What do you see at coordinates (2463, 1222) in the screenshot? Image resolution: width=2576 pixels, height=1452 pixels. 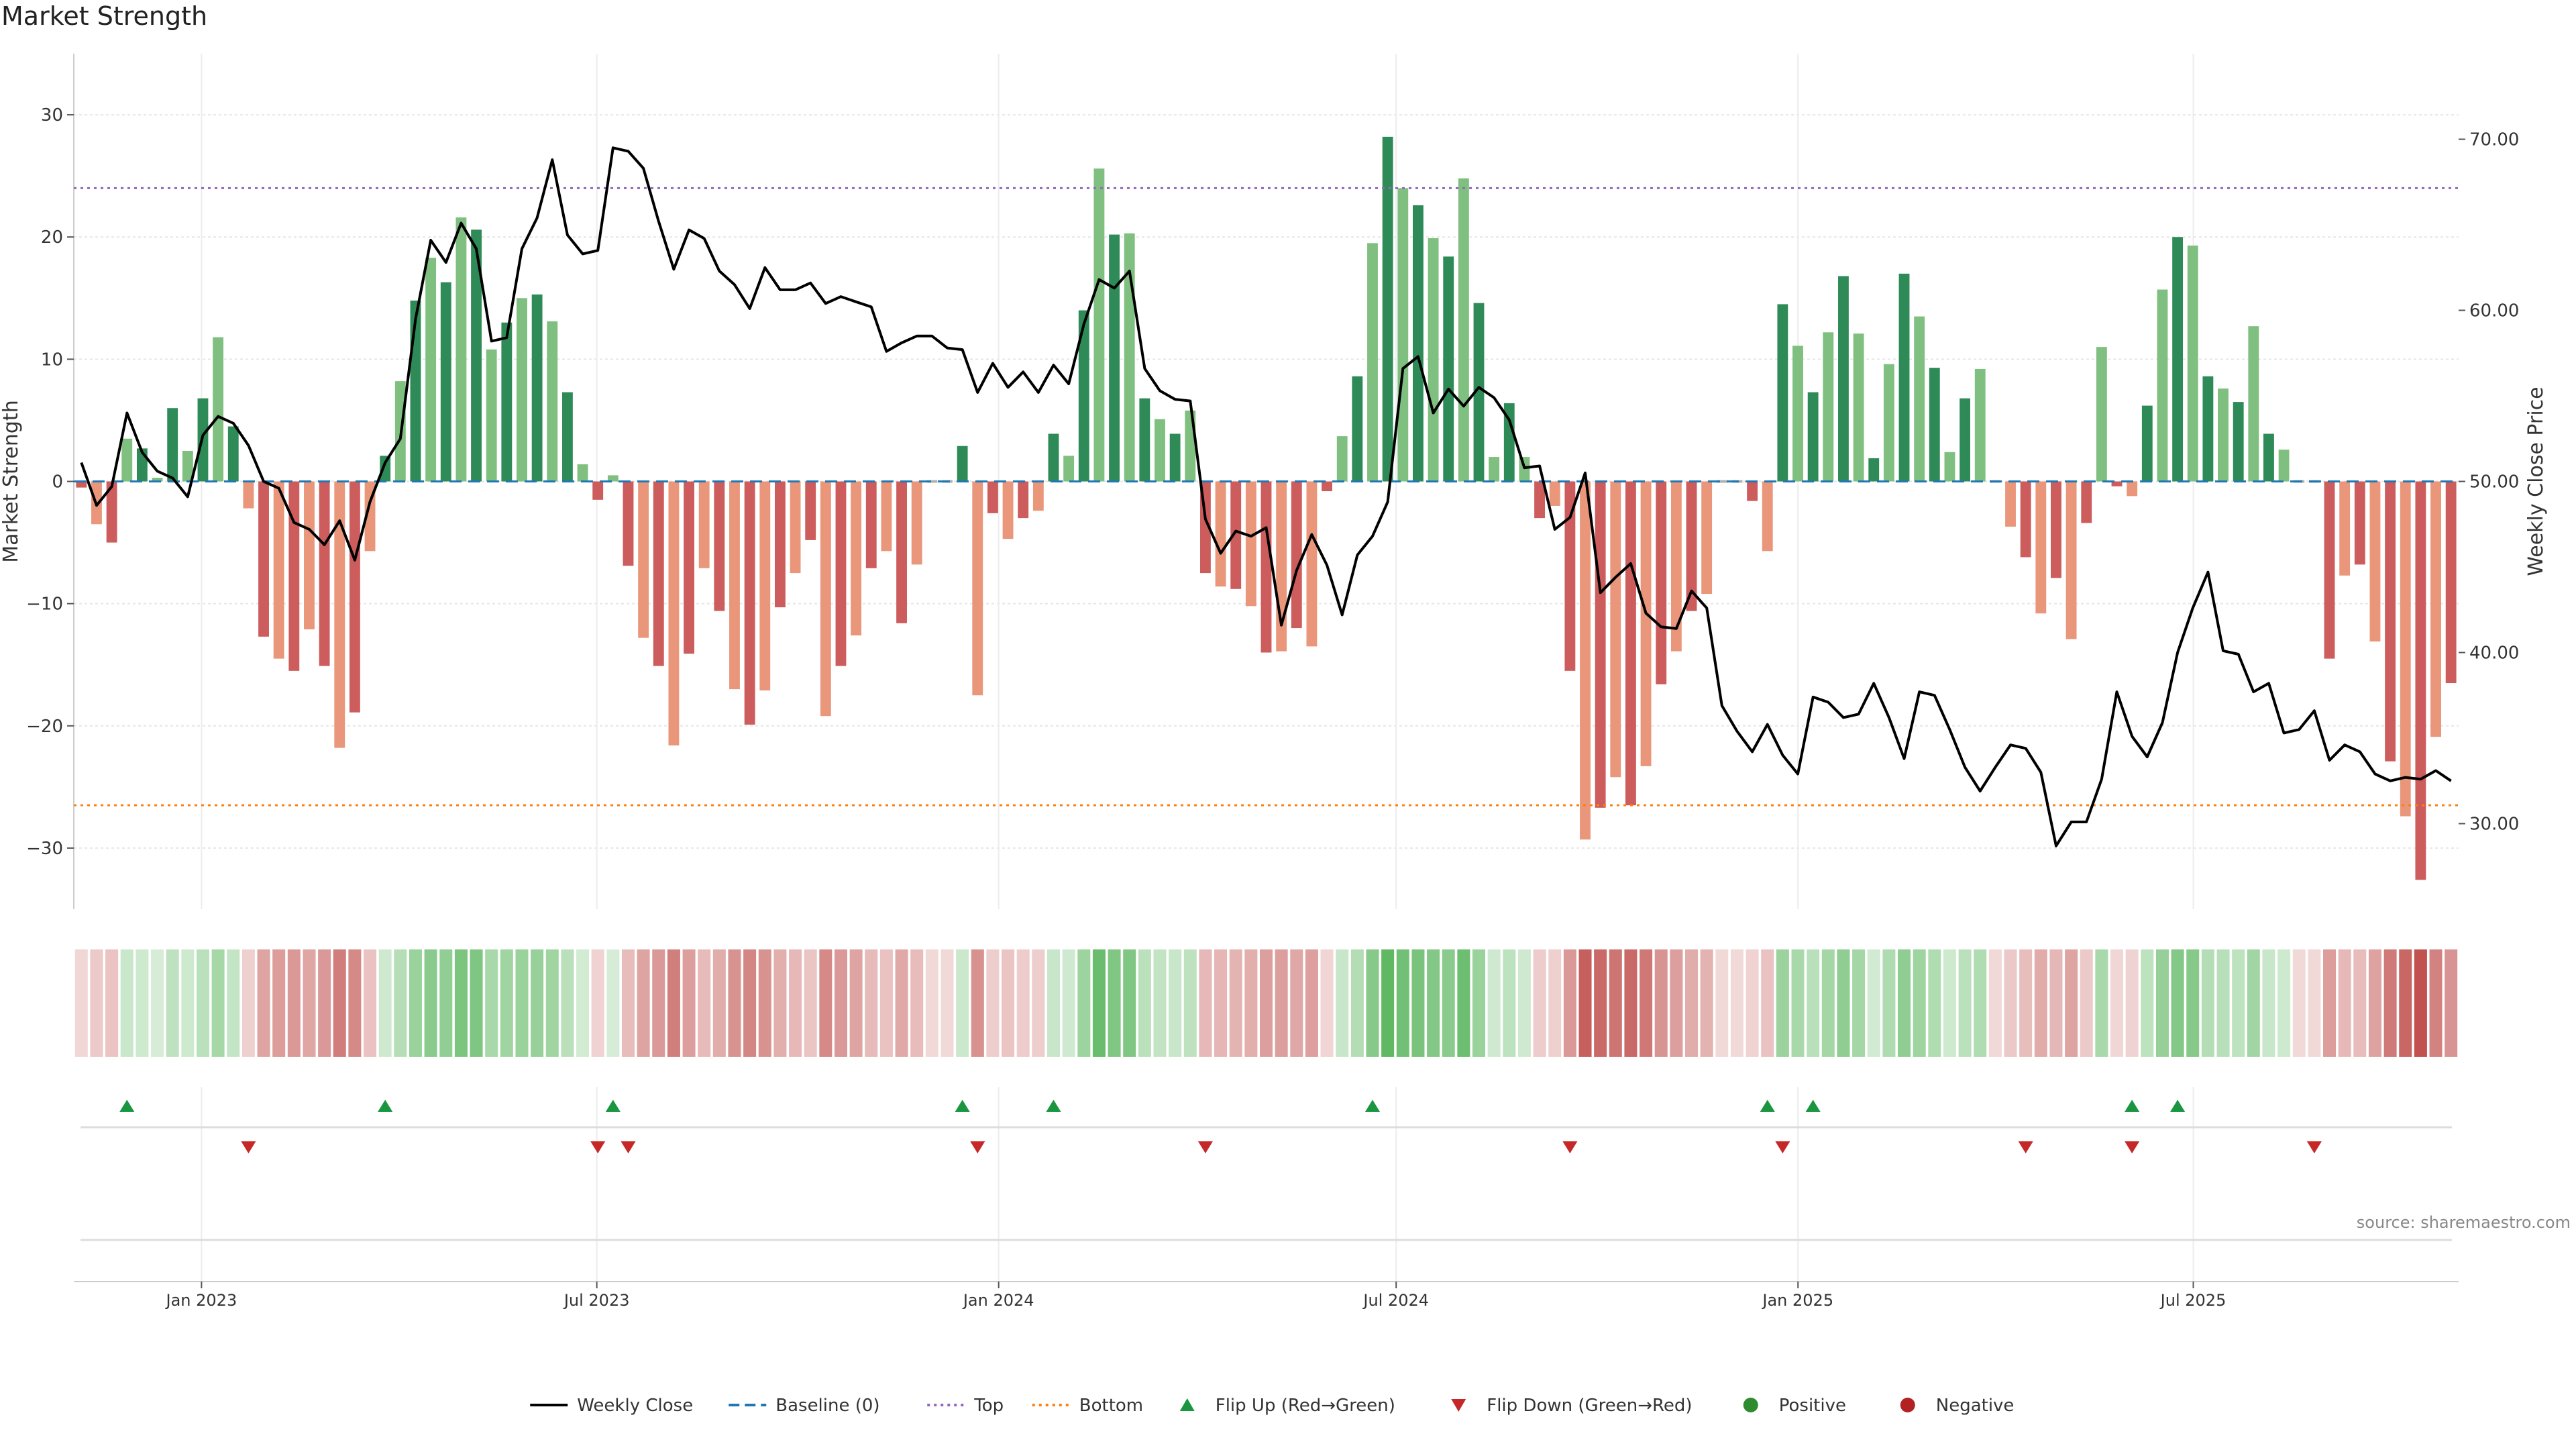 I see `source-note: source: sharemaestro.com` at bounding box center [2463, 1222].